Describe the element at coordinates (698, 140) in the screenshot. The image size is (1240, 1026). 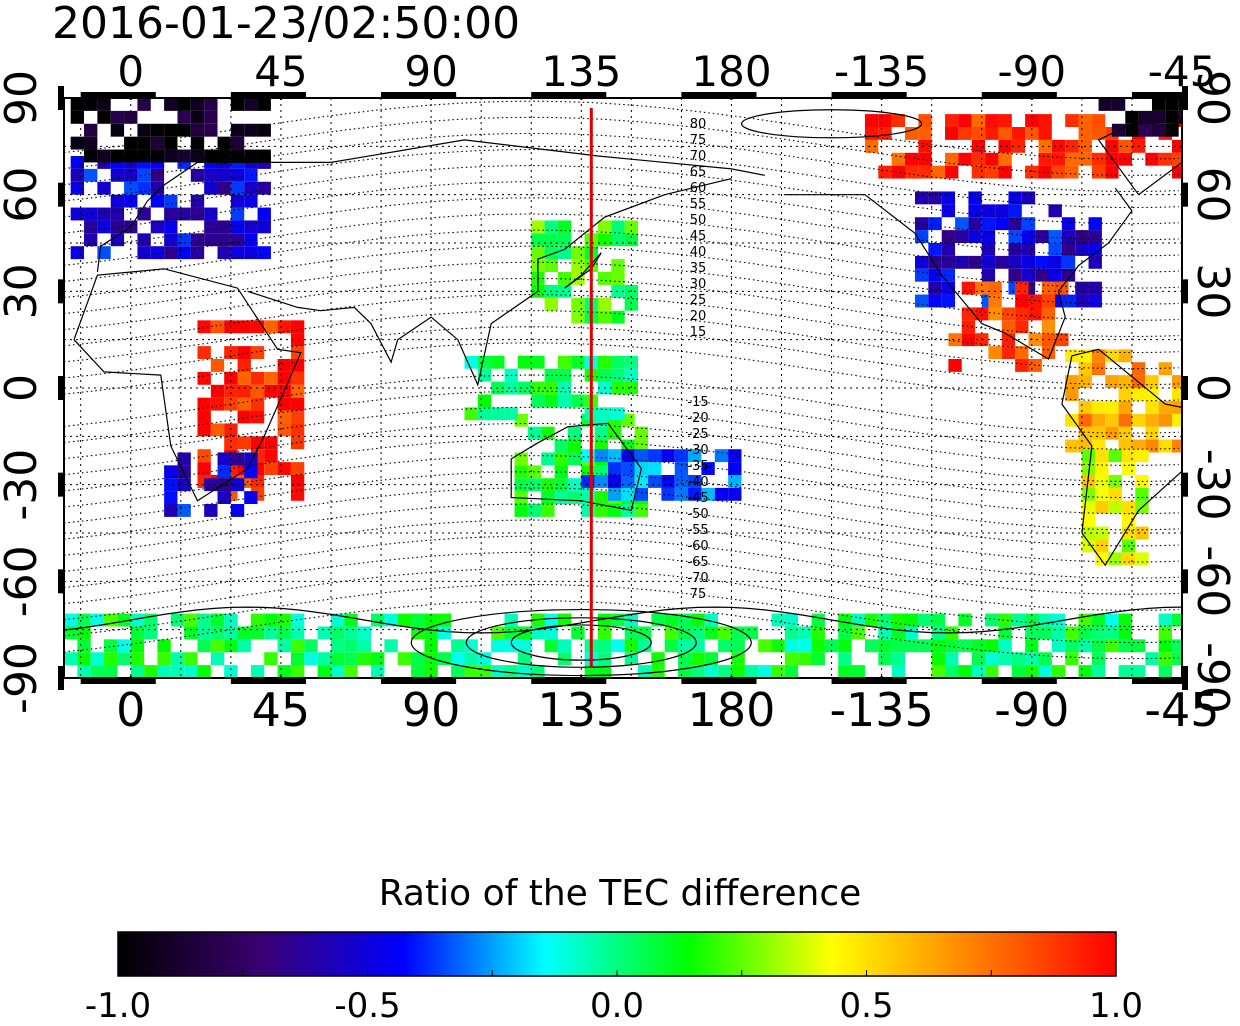
I see `contour-label: 75` at that location.